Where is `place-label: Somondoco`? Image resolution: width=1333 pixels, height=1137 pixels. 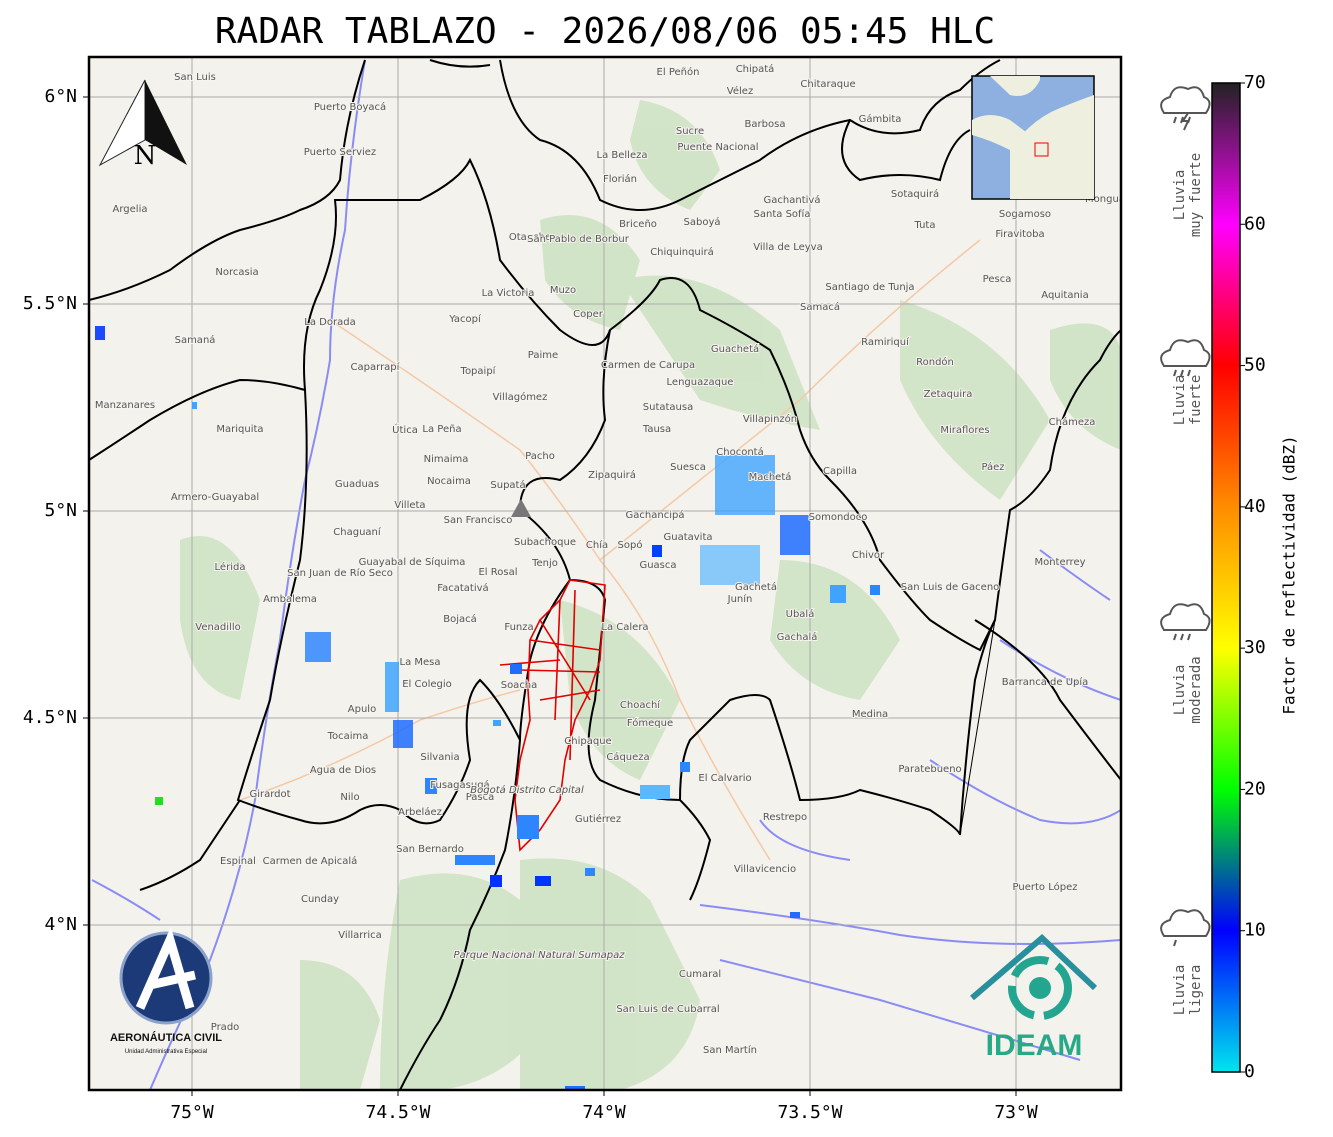
place-label: Somondoco is located at coordinates (838, 517).